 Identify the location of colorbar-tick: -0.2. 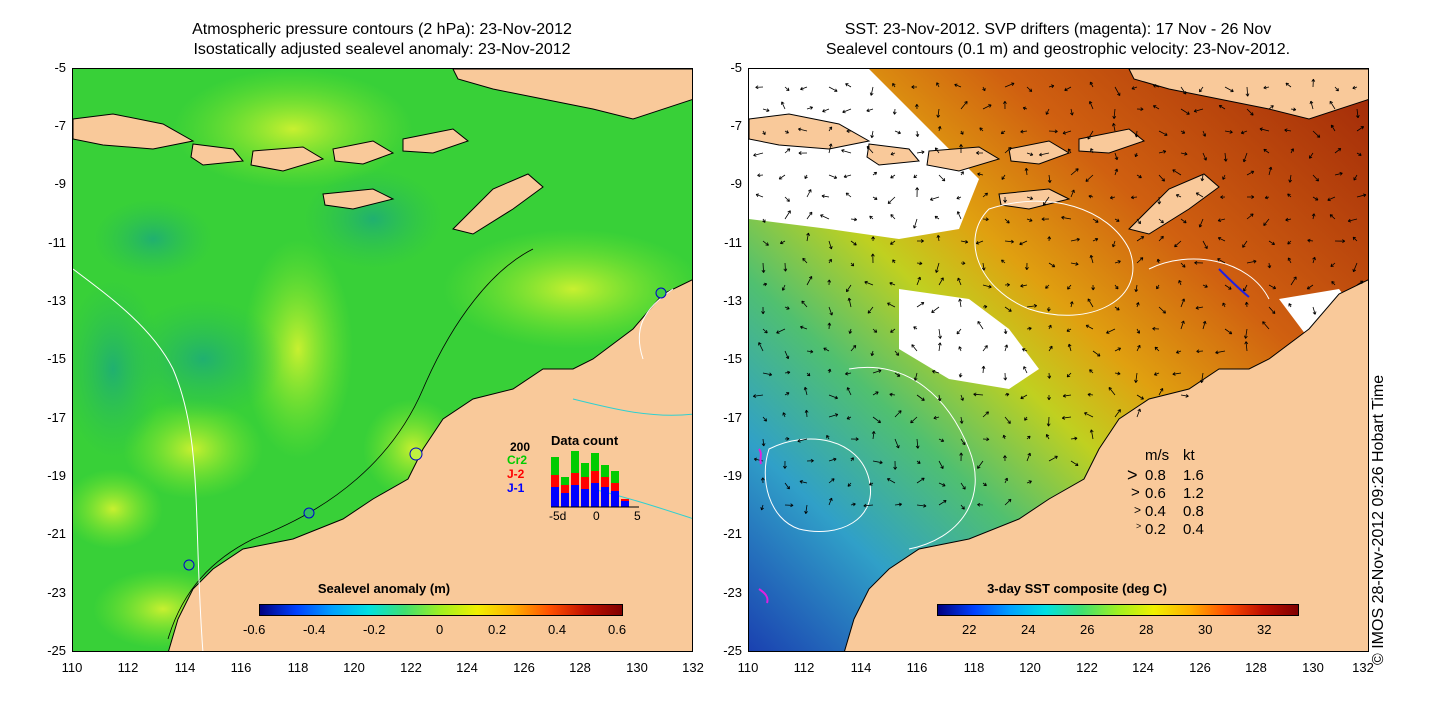
(374, 629).